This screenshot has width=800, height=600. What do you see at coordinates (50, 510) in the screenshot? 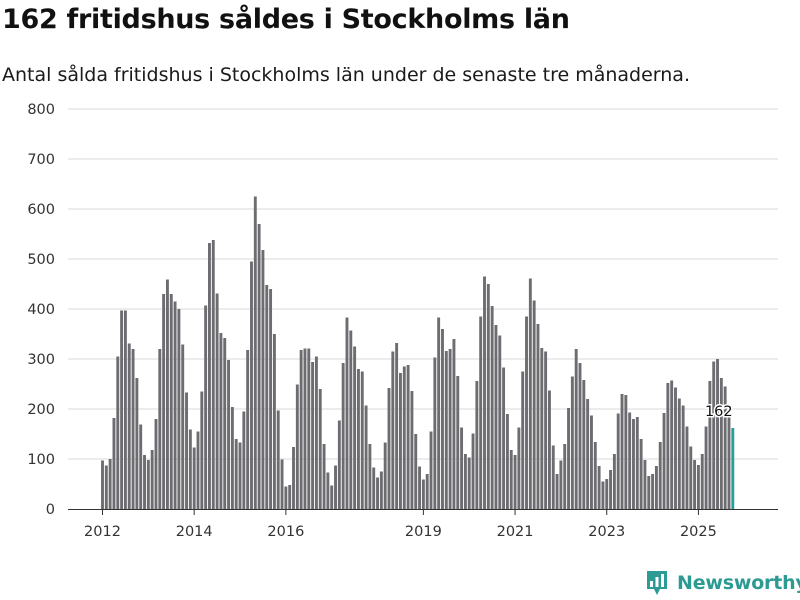
I see `y-tick-label: 0` at bounding box center [50, 510].